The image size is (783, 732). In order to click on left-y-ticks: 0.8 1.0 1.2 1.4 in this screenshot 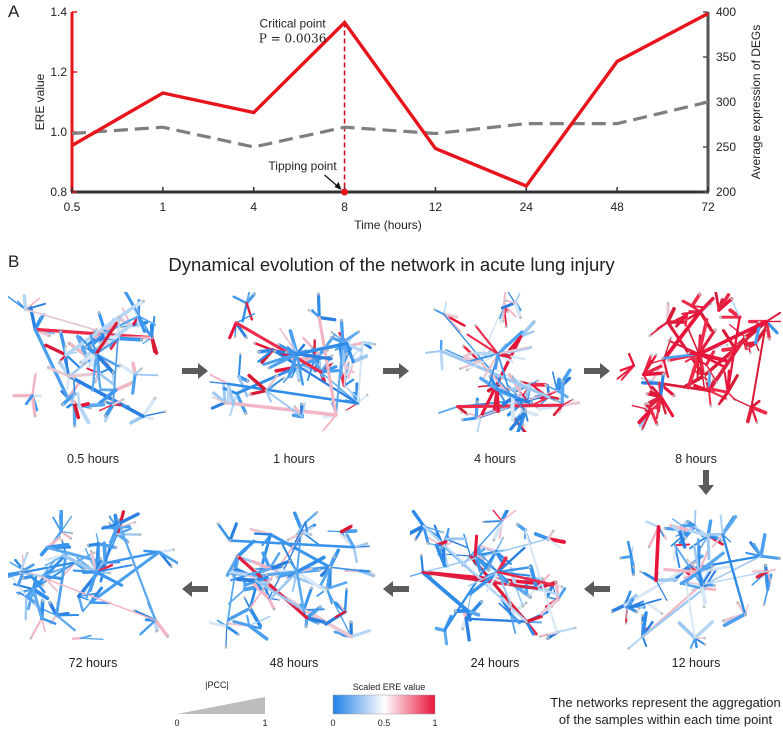, I will do `click(63, 102)`.